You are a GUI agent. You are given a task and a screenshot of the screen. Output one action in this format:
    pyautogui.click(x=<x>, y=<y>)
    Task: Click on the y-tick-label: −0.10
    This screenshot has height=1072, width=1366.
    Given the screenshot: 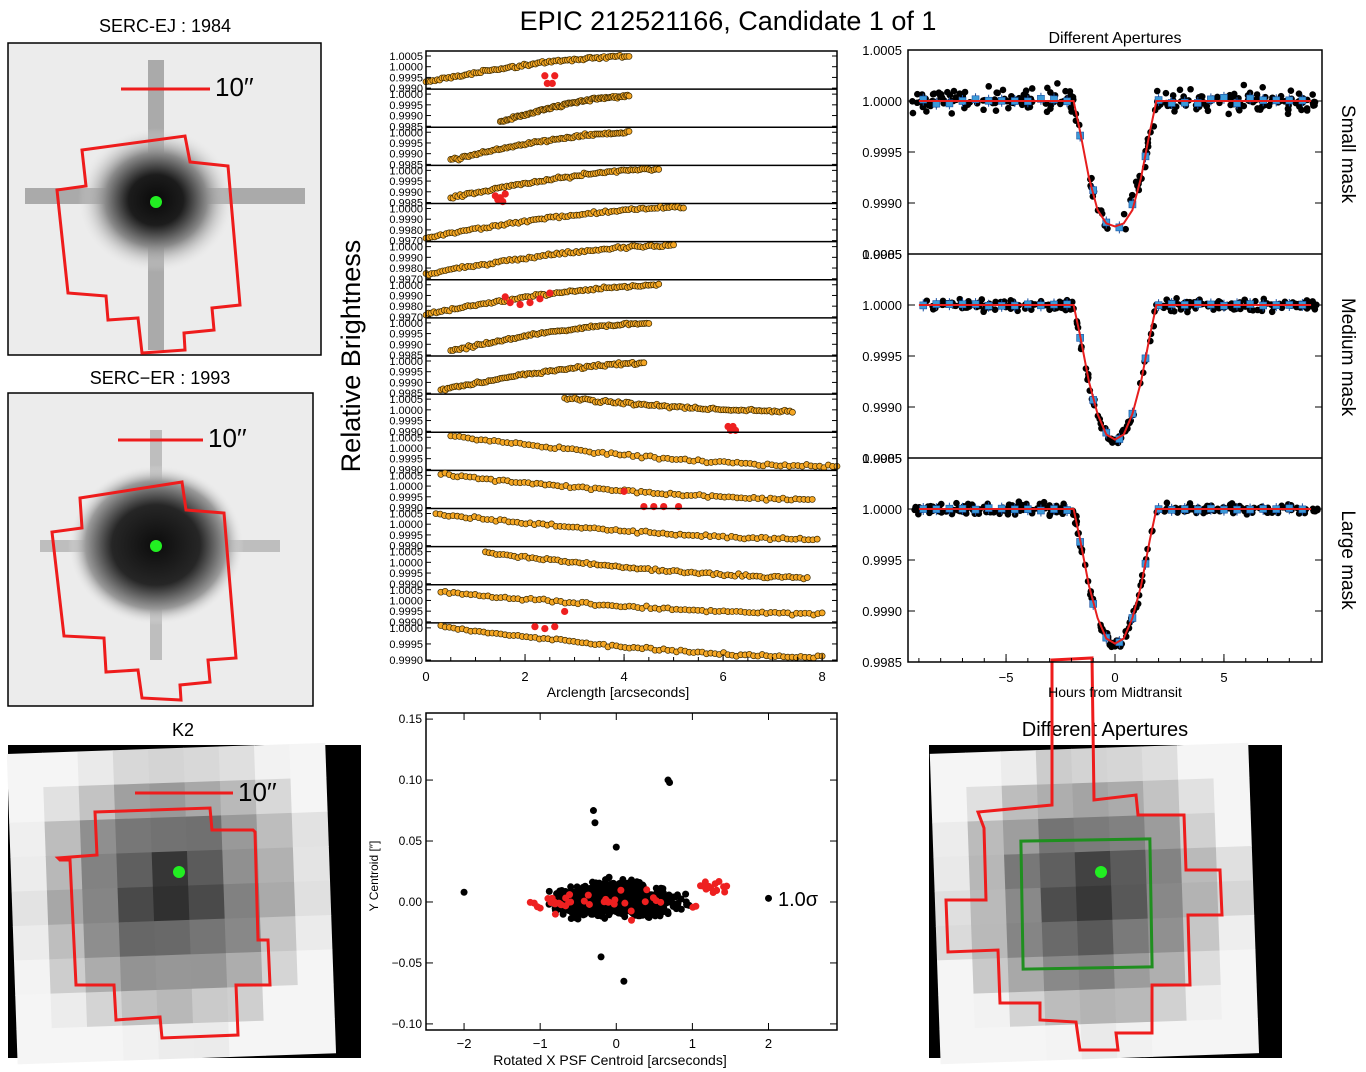 What is the action you would take?
    pyautogui.click(x=407, y=1024)
    